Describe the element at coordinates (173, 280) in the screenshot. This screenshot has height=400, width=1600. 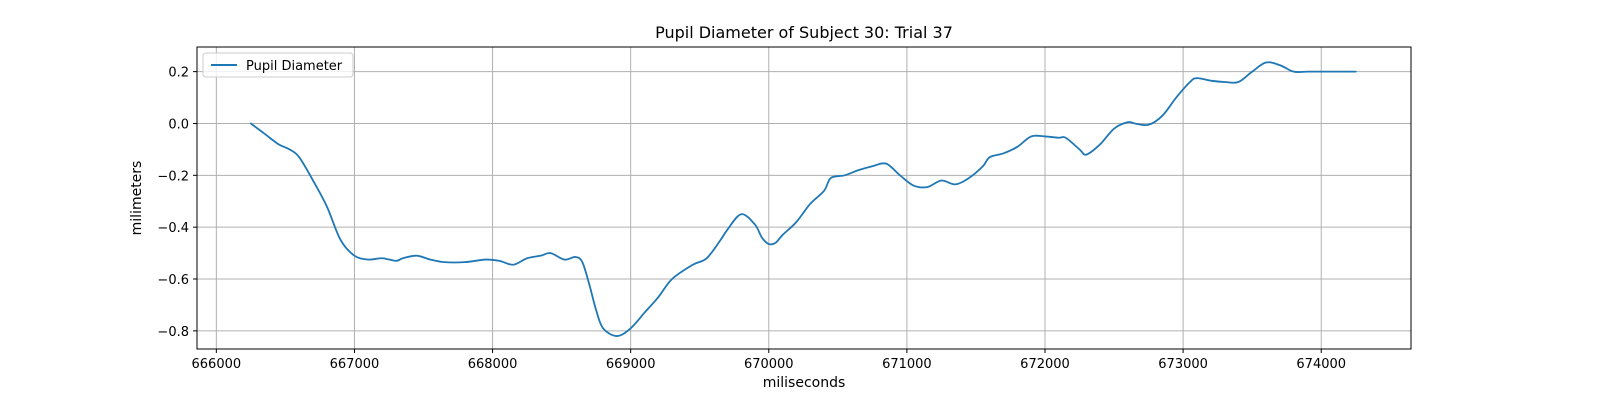
I see `y-tick-label: −0.6` at that location.